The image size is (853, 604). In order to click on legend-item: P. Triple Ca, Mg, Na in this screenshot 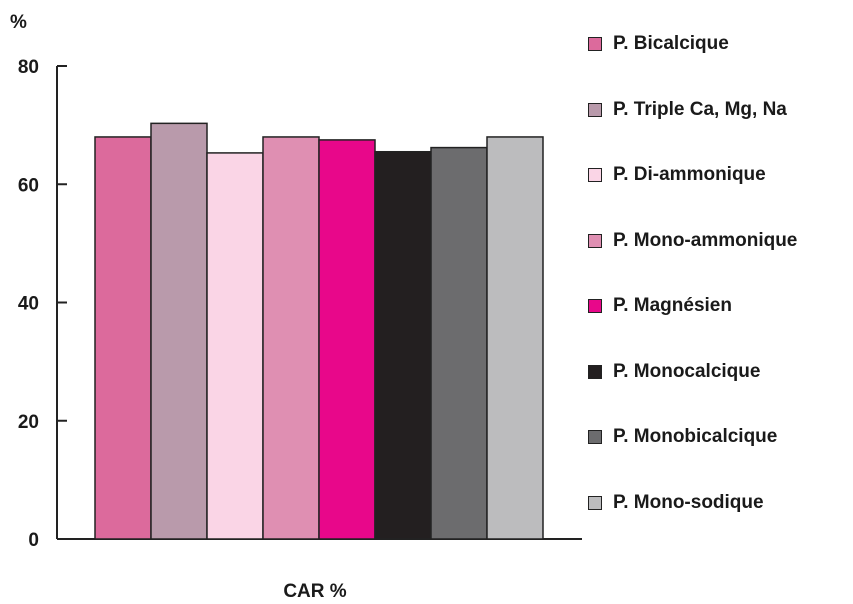, I will do `click(687, 110)`.